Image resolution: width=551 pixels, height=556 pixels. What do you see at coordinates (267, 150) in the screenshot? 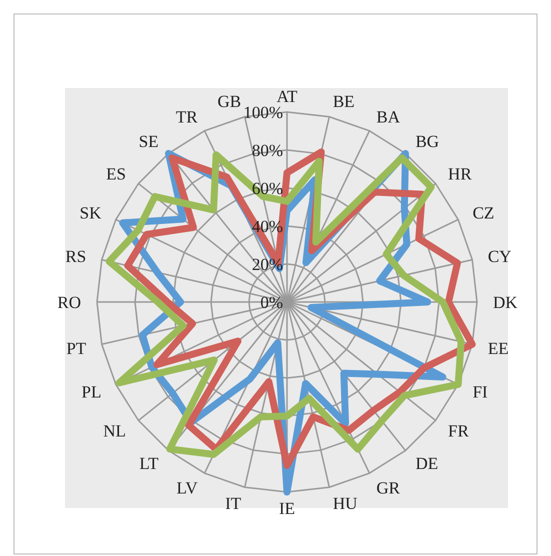
I see `y-tick-label: 80%` at bounding box center [267, 150].